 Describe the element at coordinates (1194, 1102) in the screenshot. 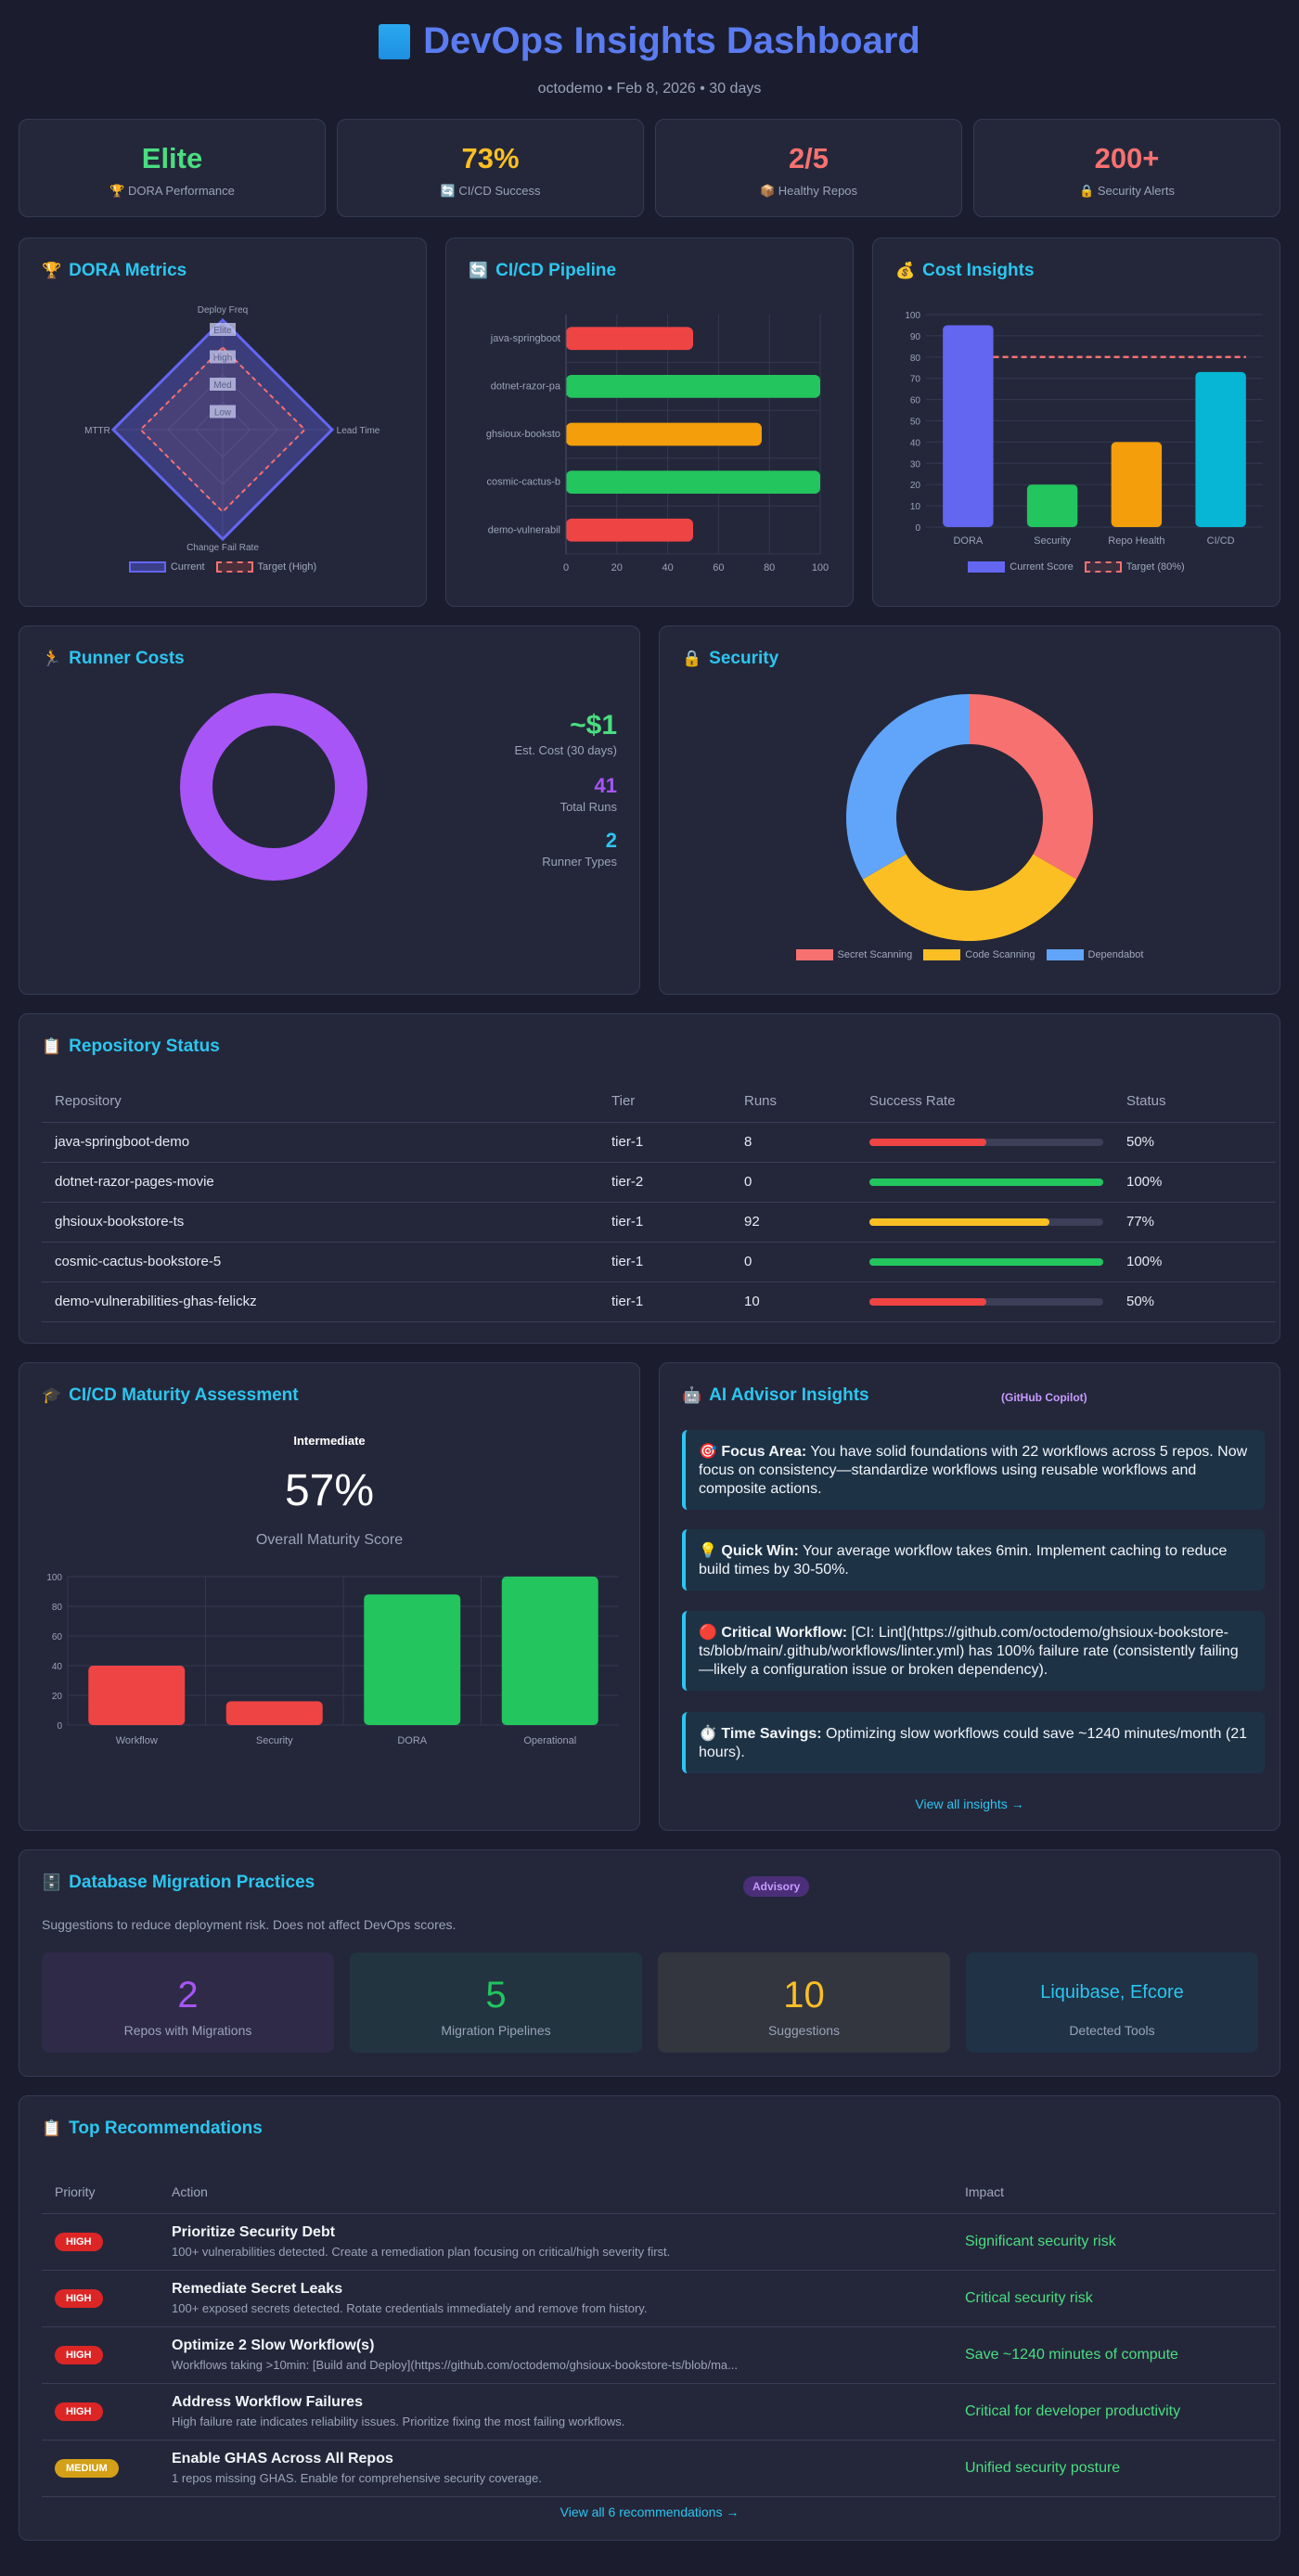

I see `column-header: Status` at that location.